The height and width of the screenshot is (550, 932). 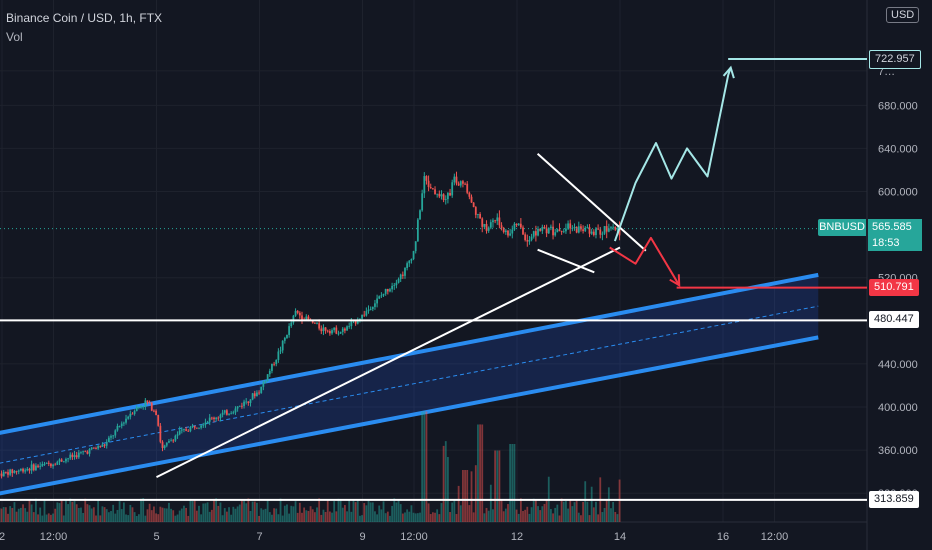 What do you see at coordinates (156, 537) in the screenshot?
I see `time-tick-label: 5` at bounding box center [156, 537].